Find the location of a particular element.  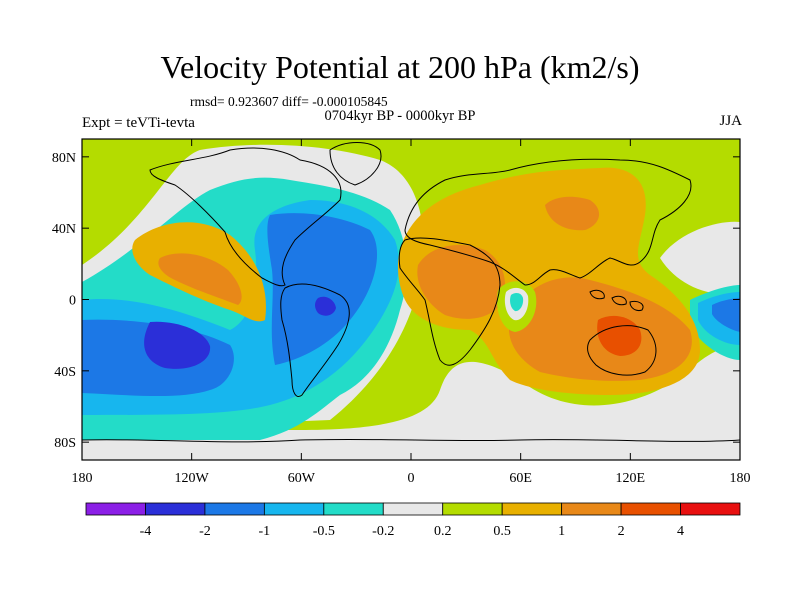

coastline-south-america is located at coordinates (315, 340).